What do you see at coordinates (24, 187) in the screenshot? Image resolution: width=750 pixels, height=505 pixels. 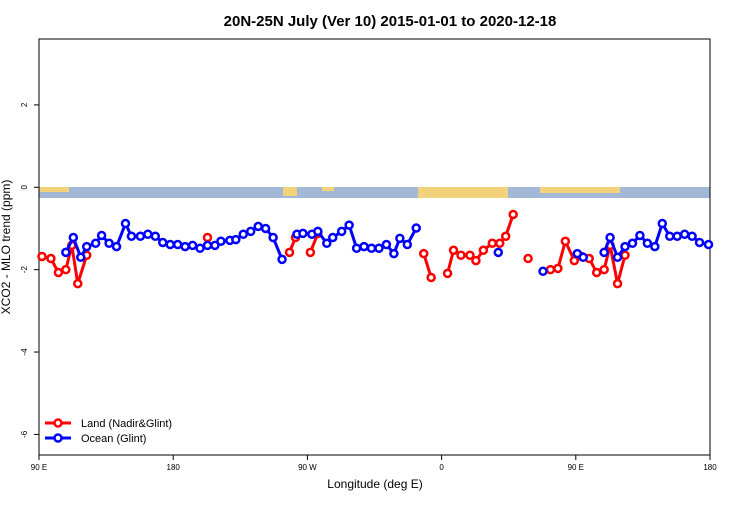 I see `y-tick-label: 0` at bounding box center [24, 187].